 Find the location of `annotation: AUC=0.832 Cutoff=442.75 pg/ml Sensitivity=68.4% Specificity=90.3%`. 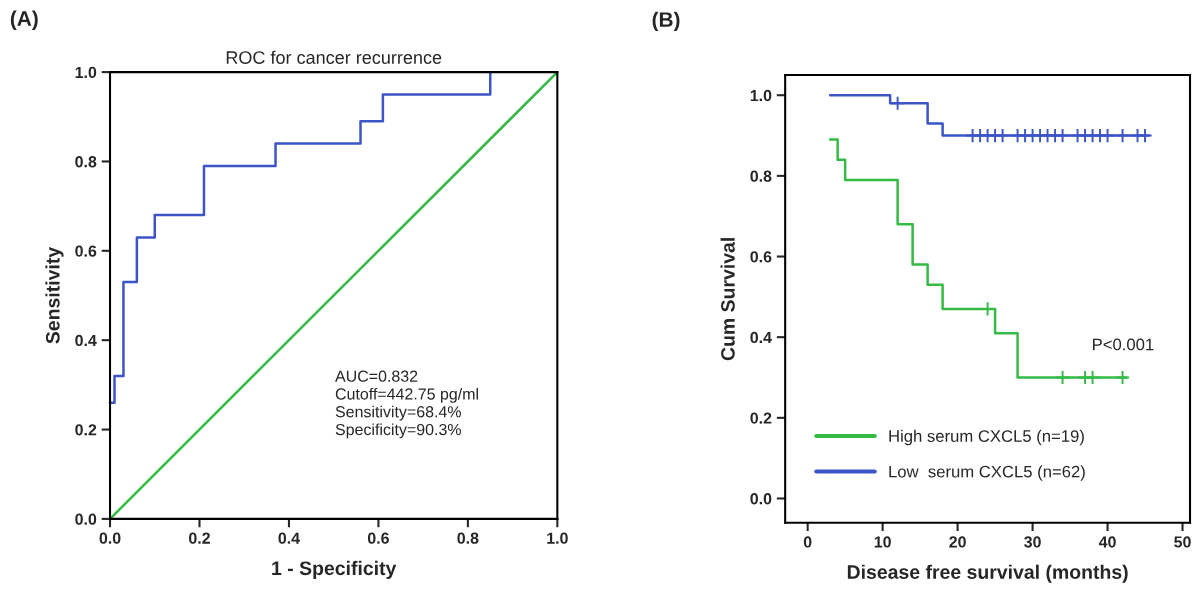

annotation: AUC=0.832 Cutoff=442.75 pg/ml Sensitivity=68.4% Specificity=90.3% is located at coordinates (406, 404).